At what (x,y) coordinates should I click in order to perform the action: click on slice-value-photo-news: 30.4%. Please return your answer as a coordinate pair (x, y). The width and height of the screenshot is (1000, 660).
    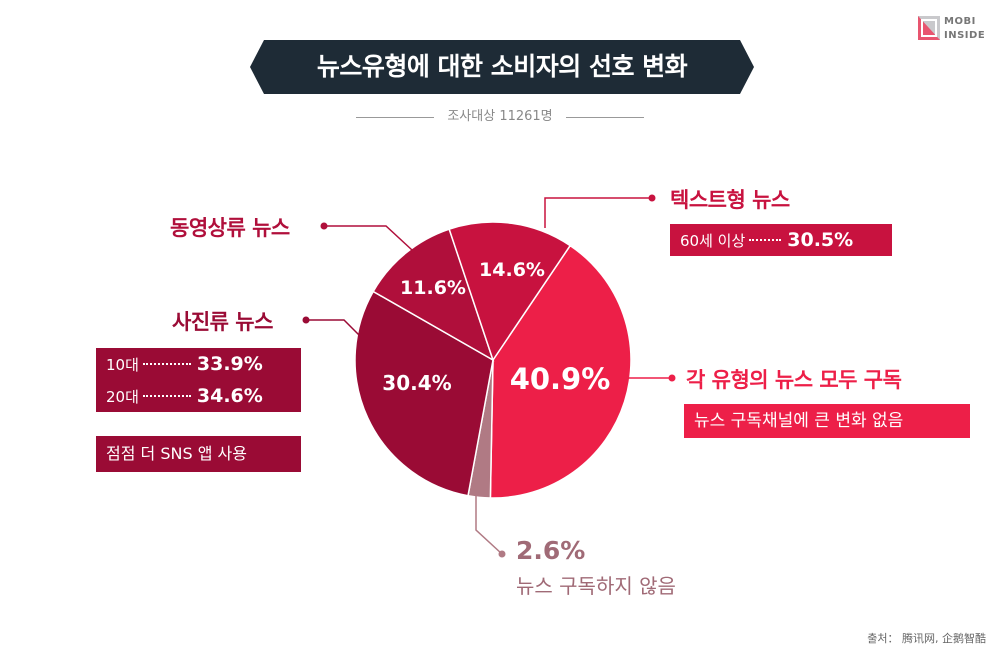
    Looking at the image, I should click on (416, 383).